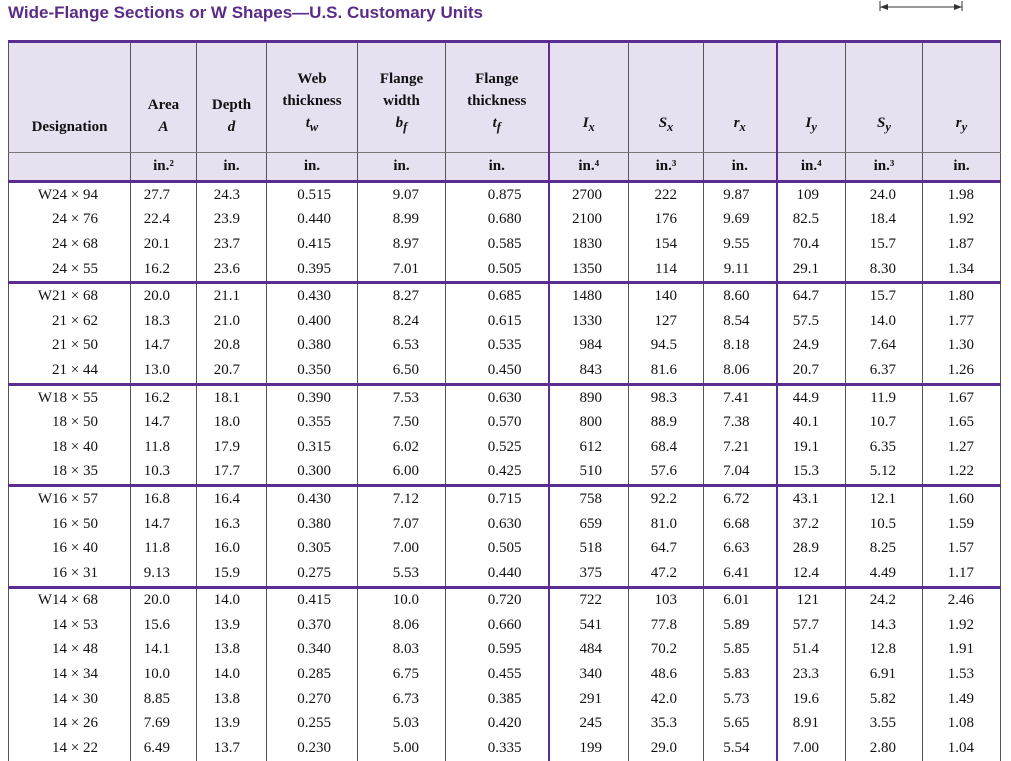  Describe the element at coordinates (163, 548) in the screenshot. I see `value-cell: 11.8` at that location.